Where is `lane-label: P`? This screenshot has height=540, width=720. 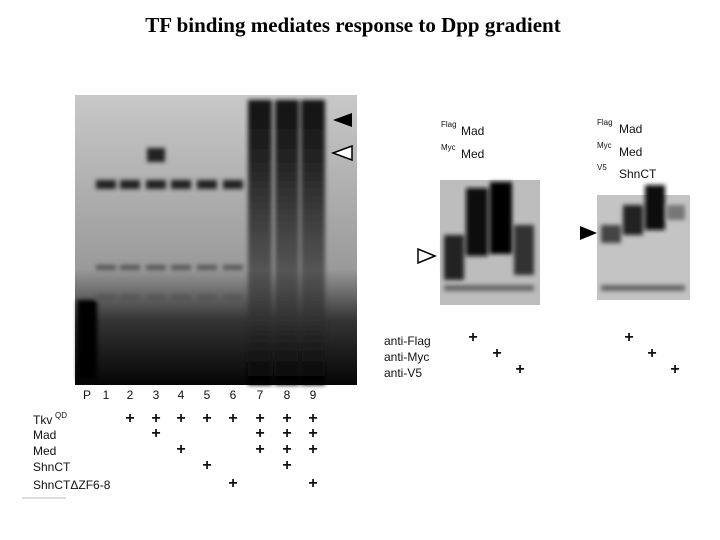
lane-label: P is located at coordinates (87, 395).